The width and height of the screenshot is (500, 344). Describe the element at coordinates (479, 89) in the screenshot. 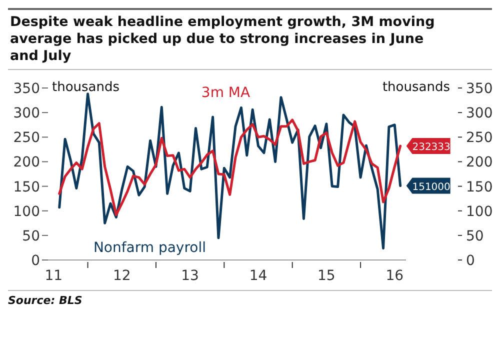

I see `y2-tick-label: 350` at that location.